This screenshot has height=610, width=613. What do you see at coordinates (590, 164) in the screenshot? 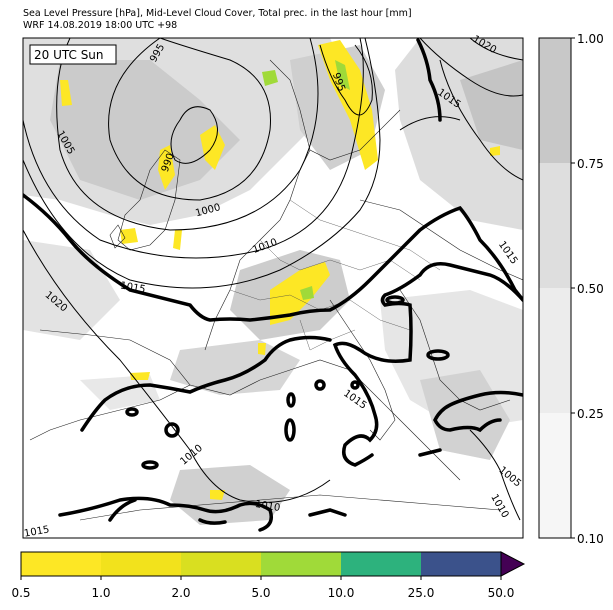
I see `cloud-tick-label: 0.75` at bounding box center [590, 164].